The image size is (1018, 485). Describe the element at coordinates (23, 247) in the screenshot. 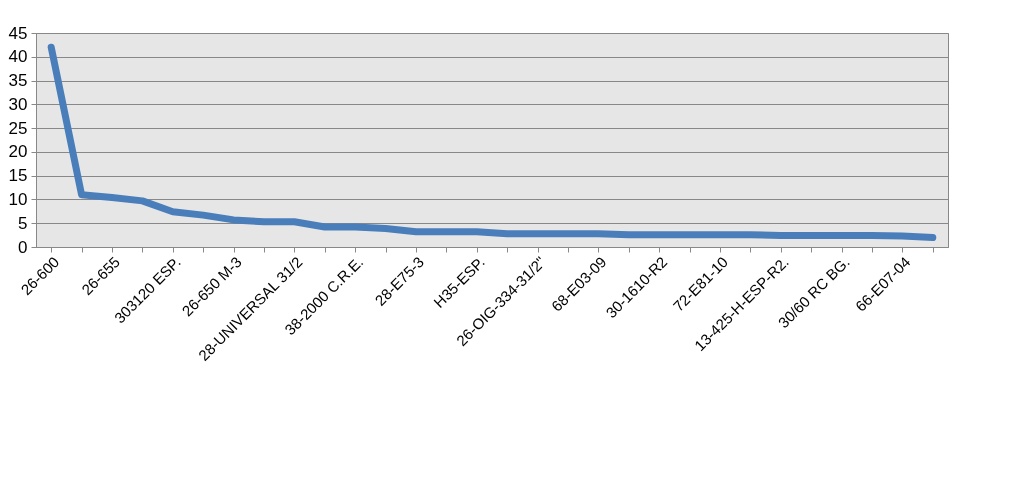

I see `y-tick-label: 0` at that location.